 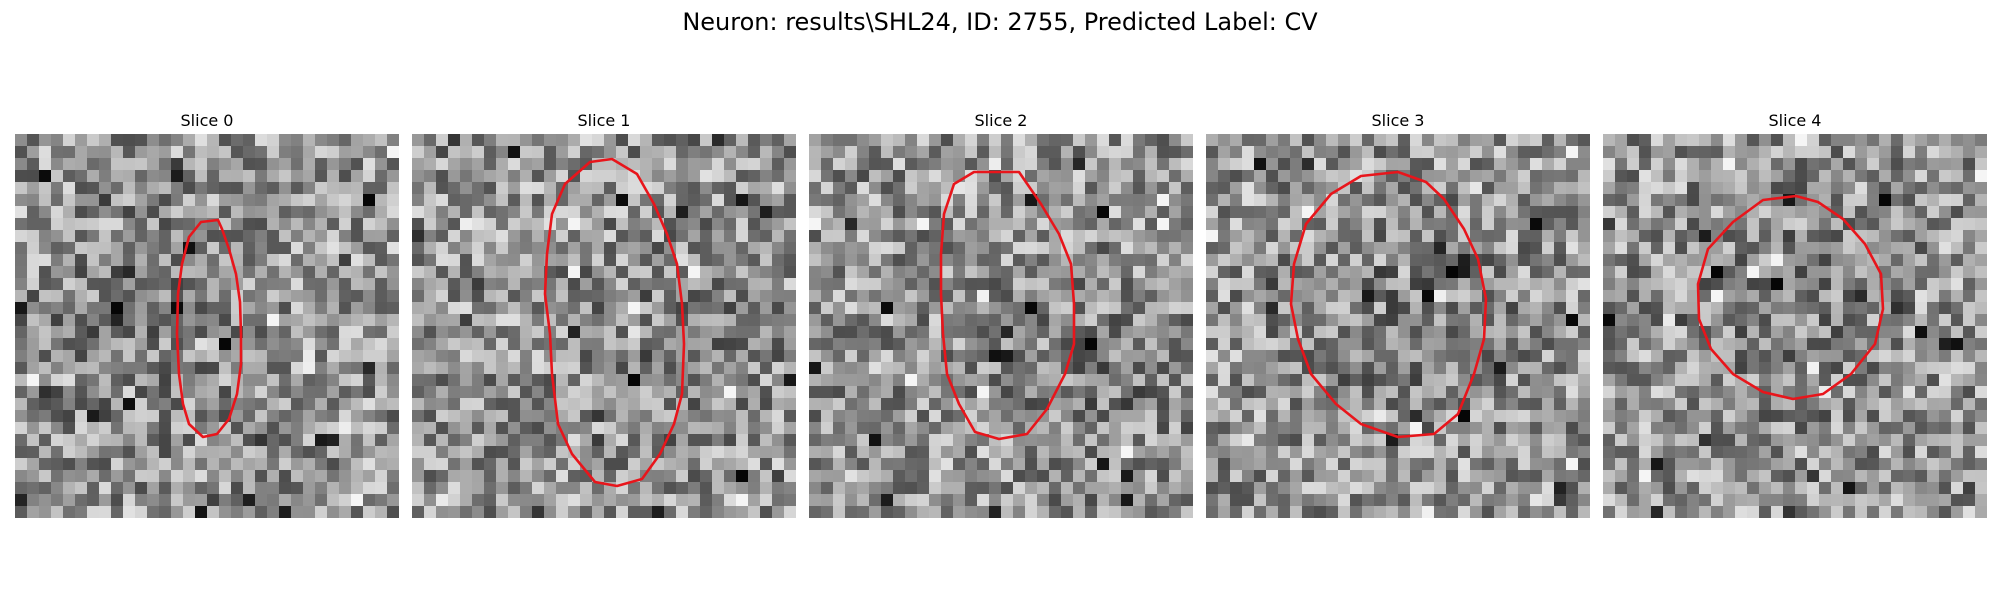 What do you see at coordinates (207, 120) in the screenshot?
I see `slice-title: Slice 0` at bounding box center [207, 120].